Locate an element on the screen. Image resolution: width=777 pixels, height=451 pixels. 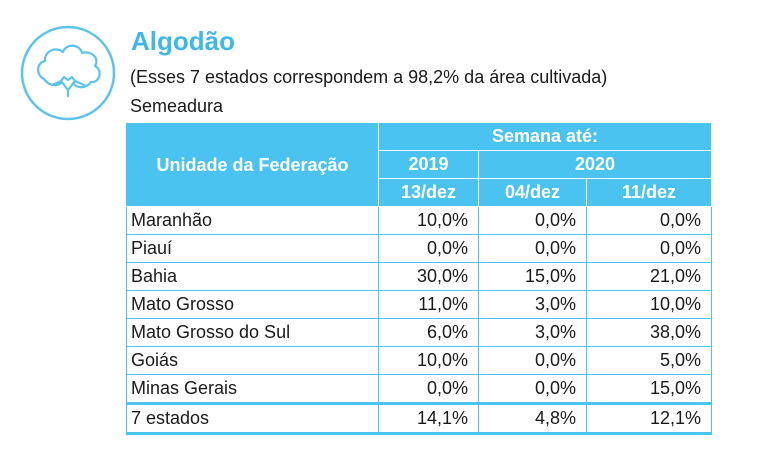
state-name: Bahia is located at coordinates (252, 276).